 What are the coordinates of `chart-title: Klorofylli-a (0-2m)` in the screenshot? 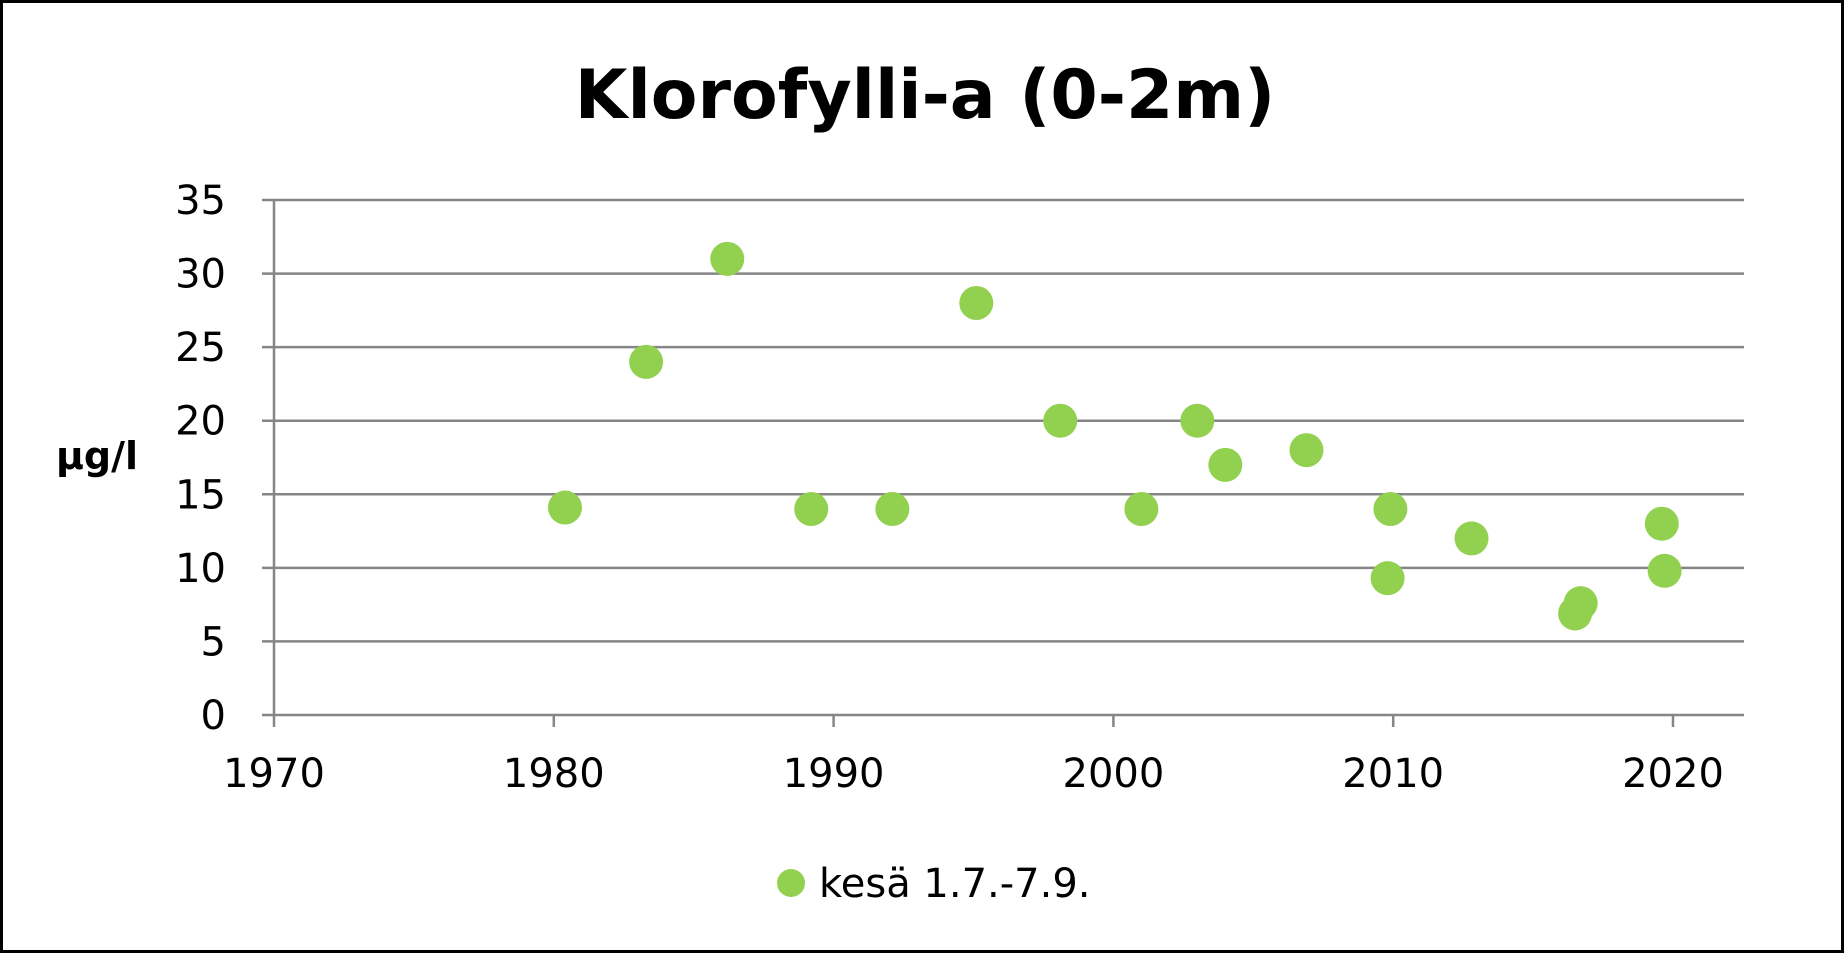 It's located at (925, 95).